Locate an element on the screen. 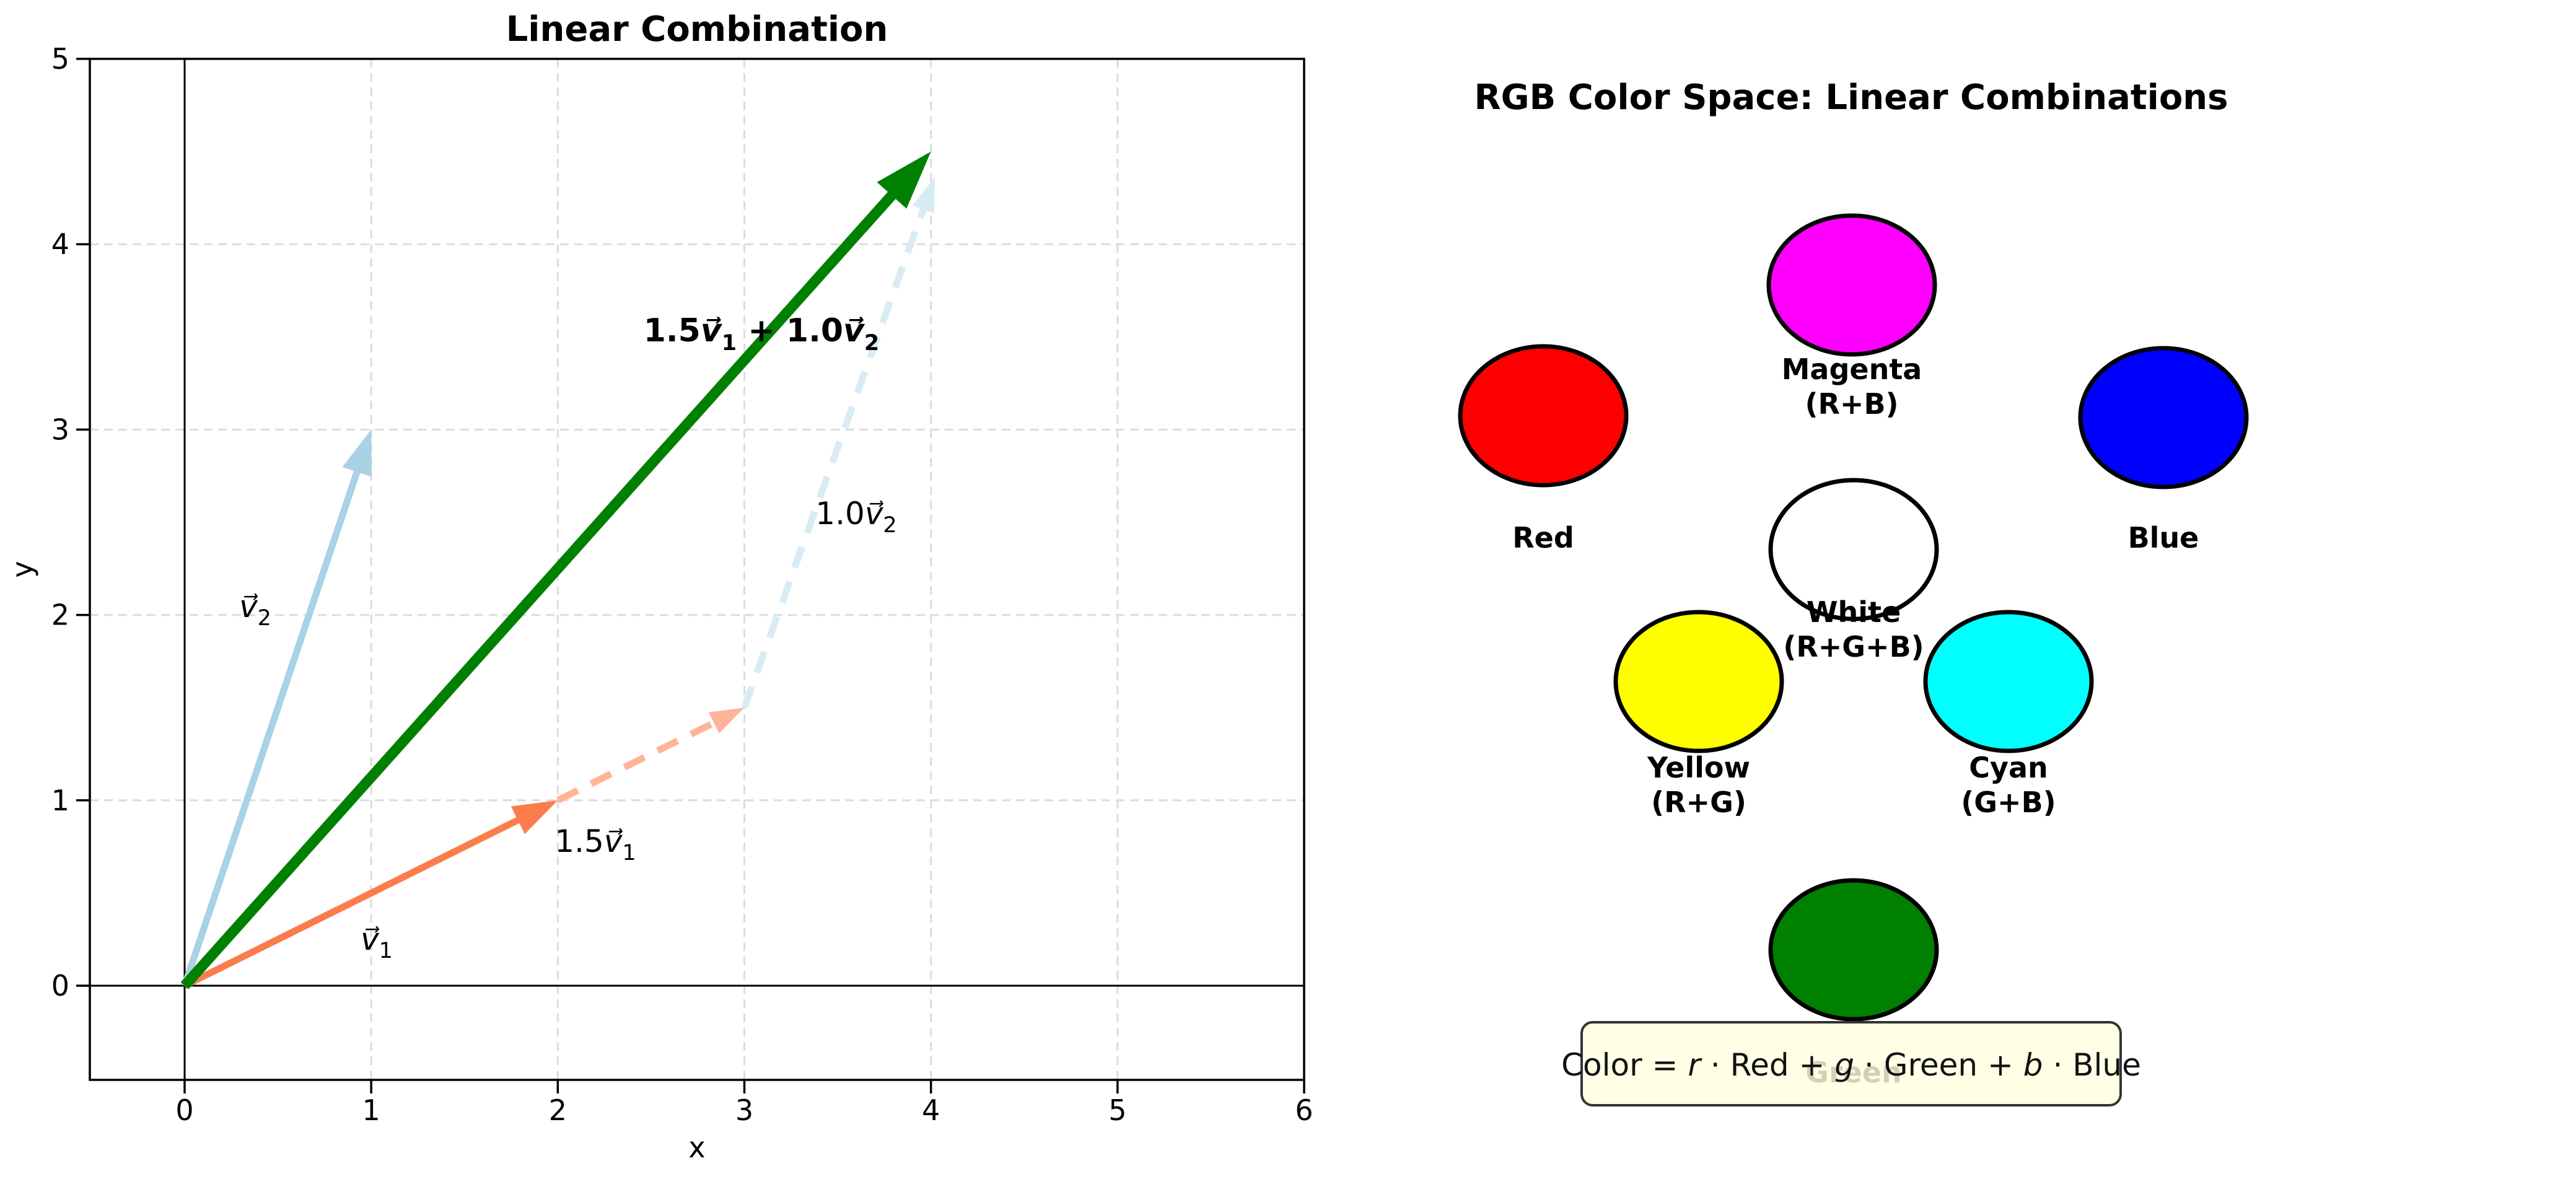 Image resolution: width=2576 pixels, height=1179 pixels. cyan-circle is located at coordinates (2008, 681).